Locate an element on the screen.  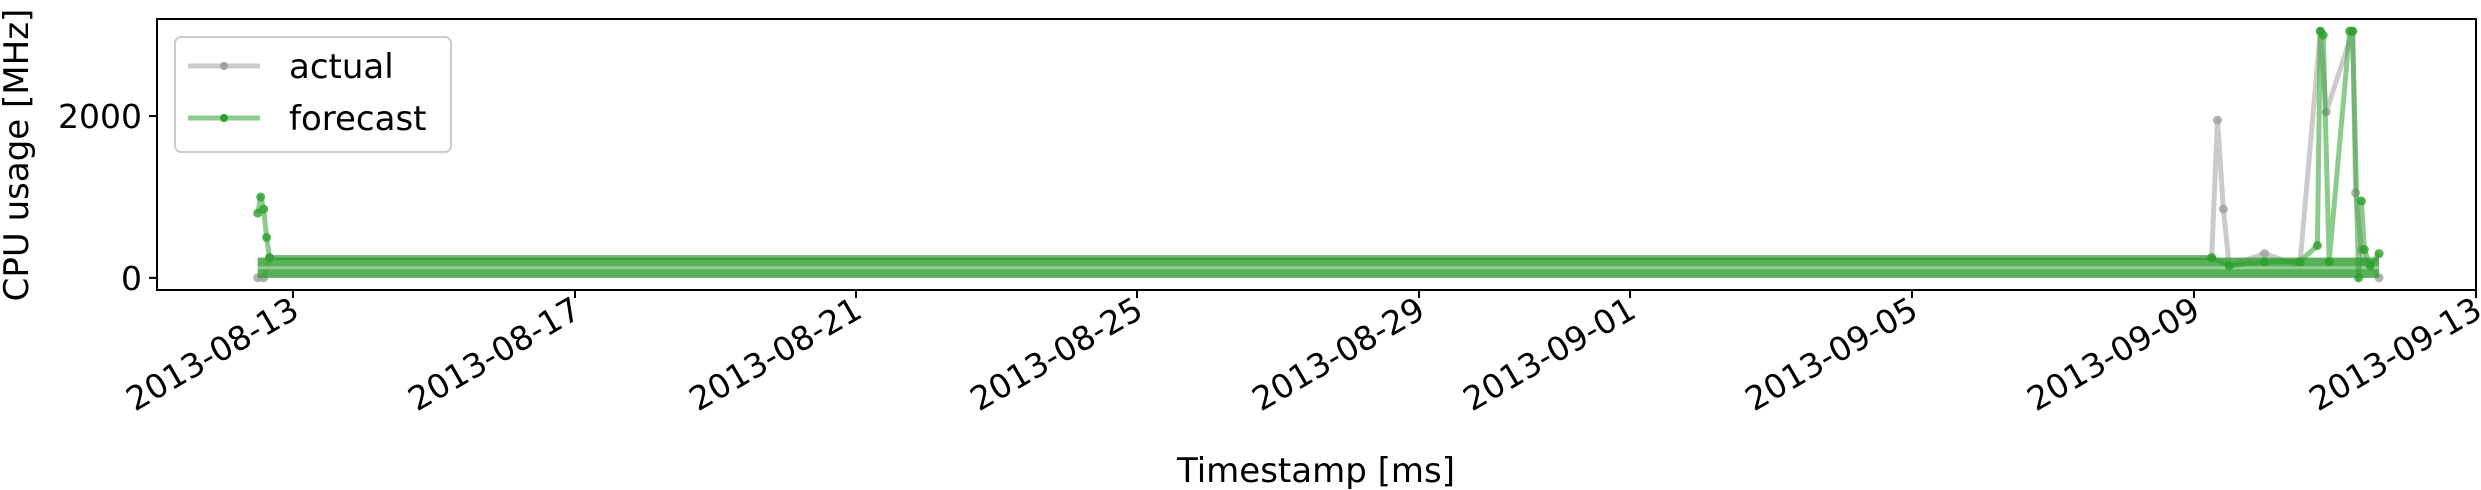
x-tick-label: 2013-09-01 is located at coordinates (1549, 354).